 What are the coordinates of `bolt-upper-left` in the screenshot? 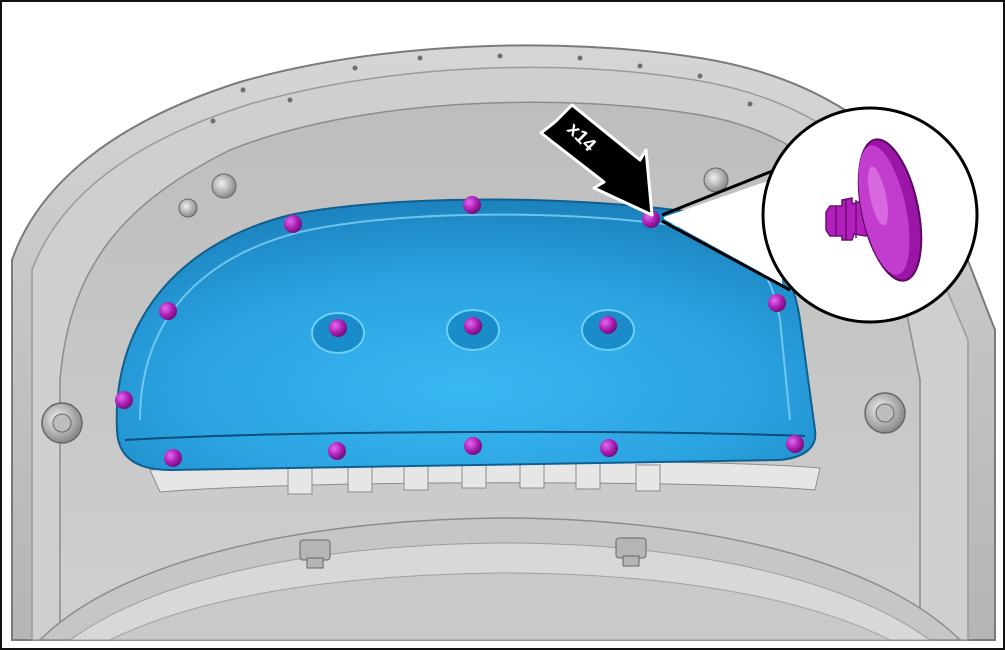 It's located at (207, 195).